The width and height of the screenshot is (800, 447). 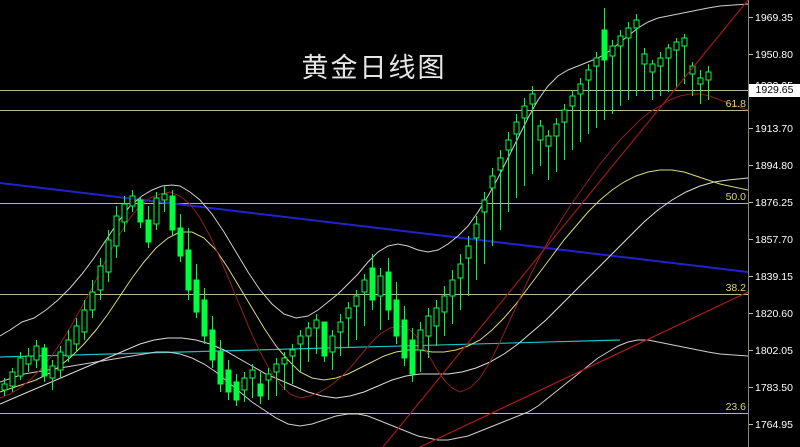 I want to click on price-axis-tick-label: 1839.15, so click(x=774, y=277).